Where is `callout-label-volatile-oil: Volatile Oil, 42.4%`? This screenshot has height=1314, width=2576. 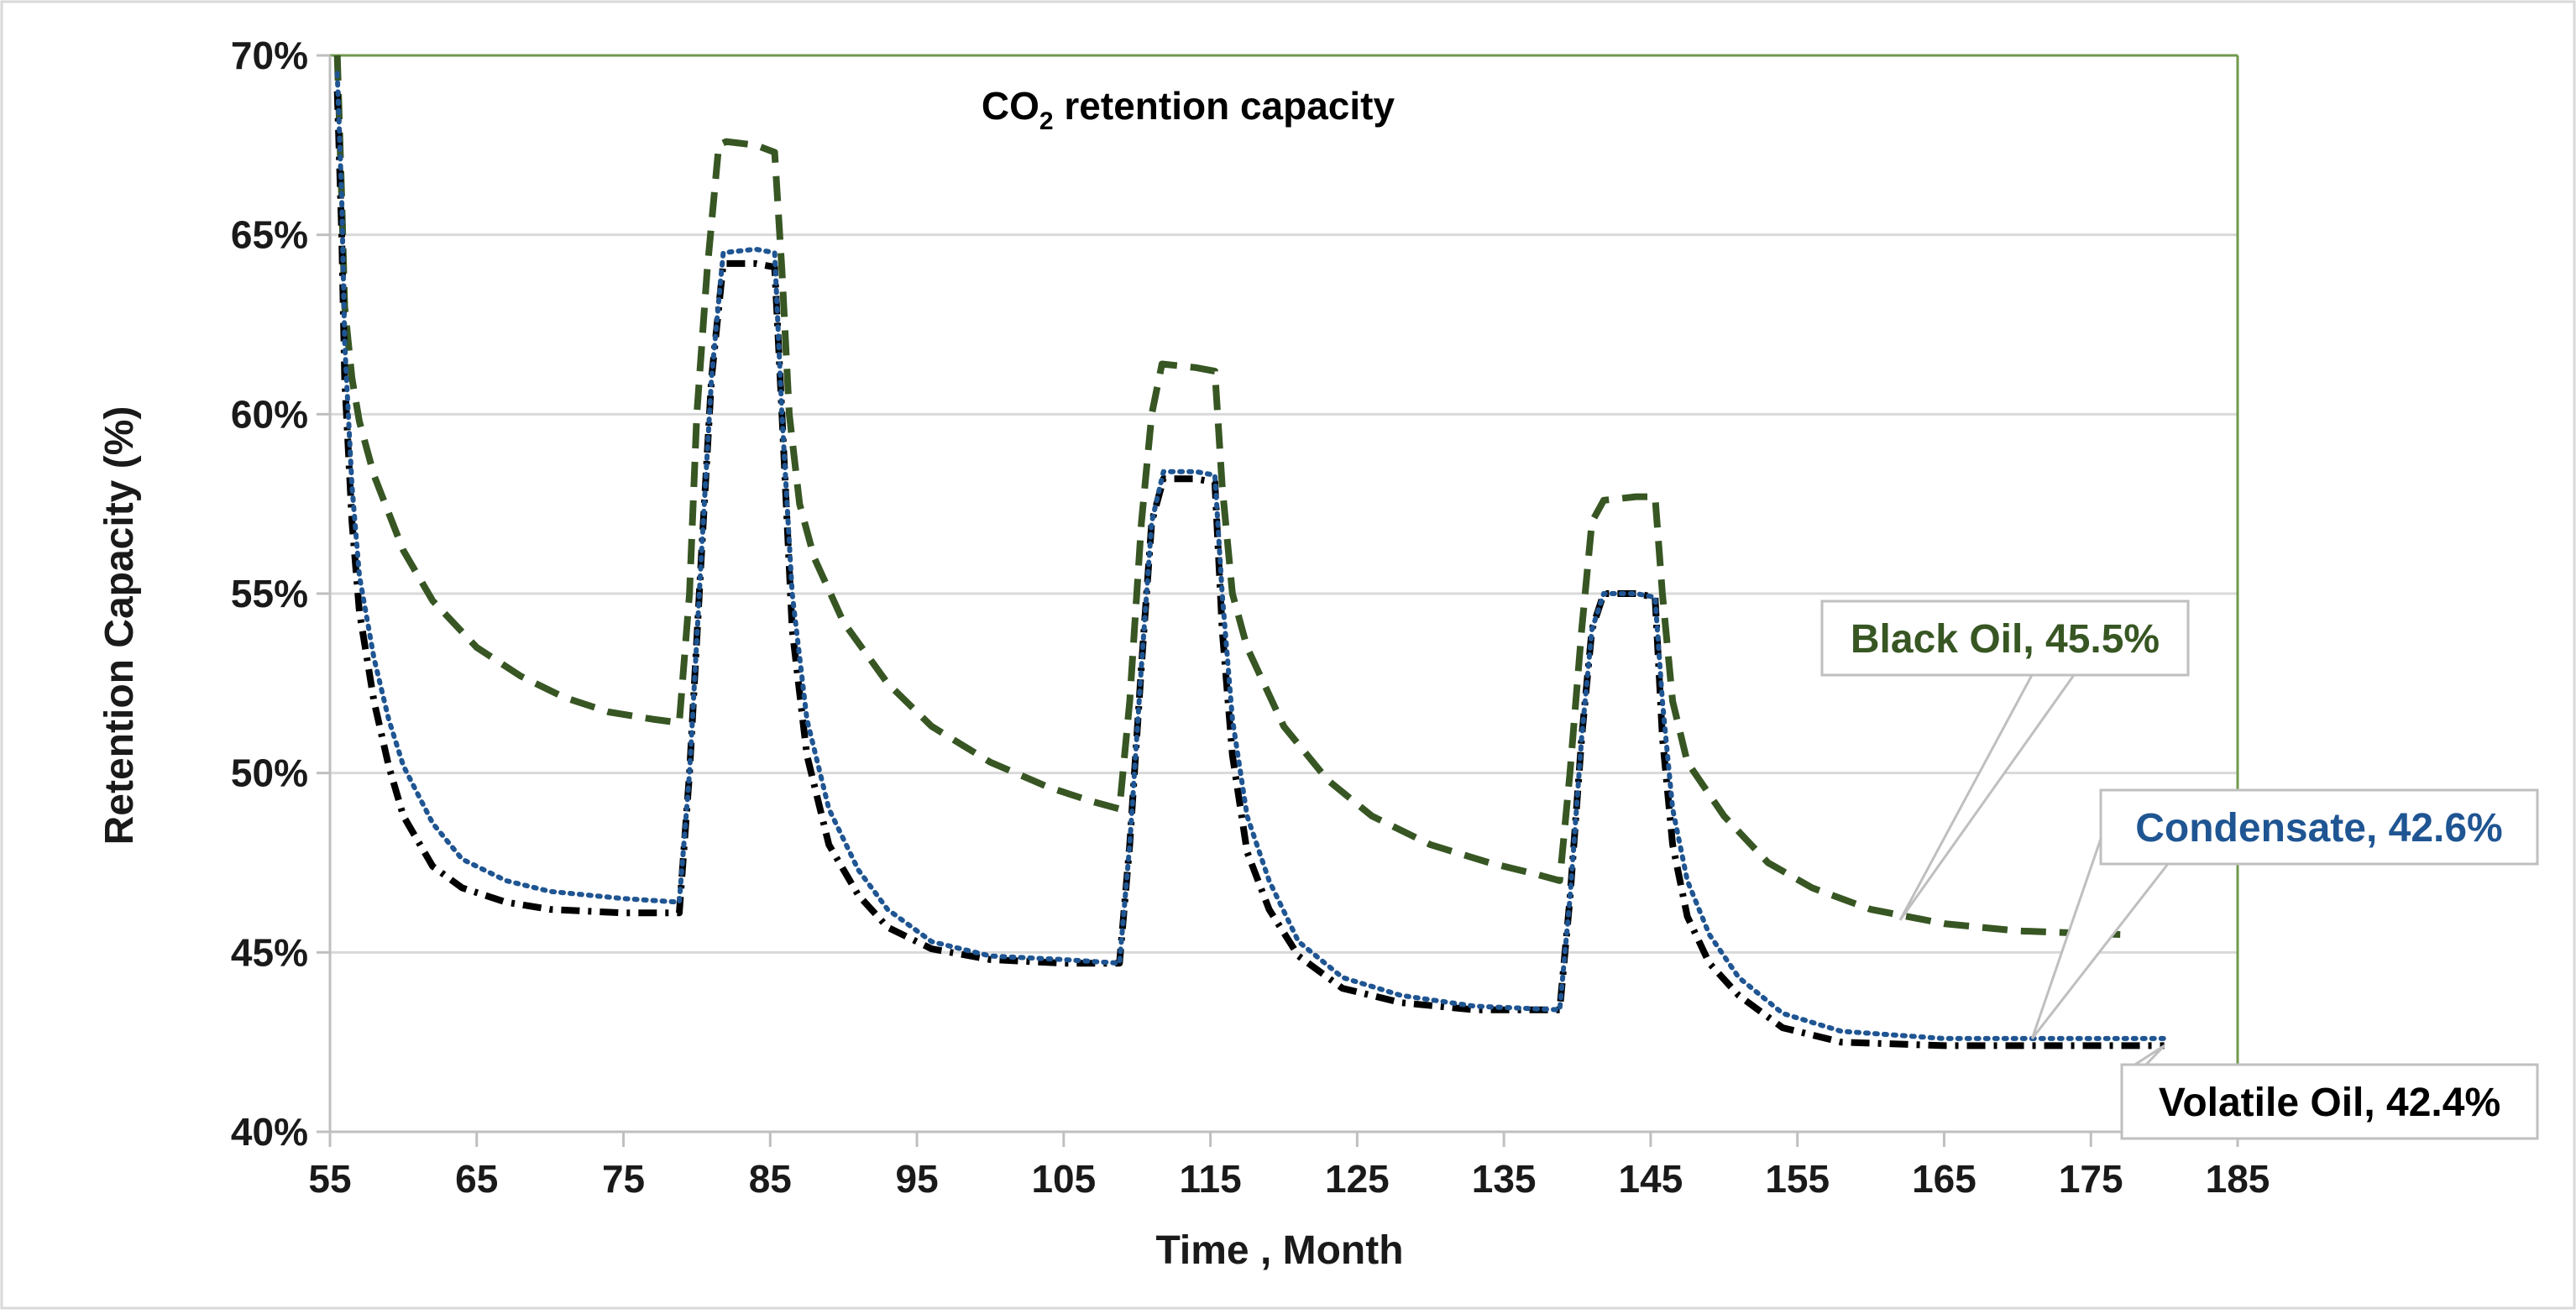
callout-label-volatile-oil: Volatile Oil, 42.4% is located at coordinates (2330, 1103).